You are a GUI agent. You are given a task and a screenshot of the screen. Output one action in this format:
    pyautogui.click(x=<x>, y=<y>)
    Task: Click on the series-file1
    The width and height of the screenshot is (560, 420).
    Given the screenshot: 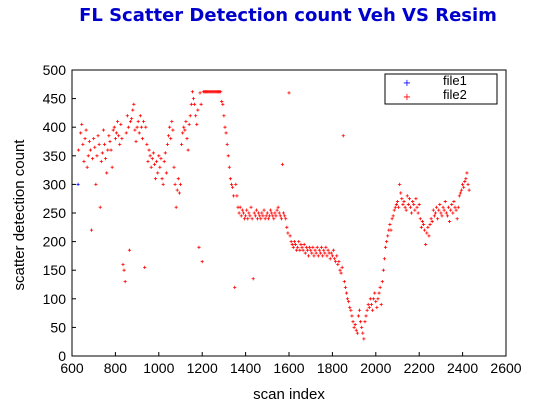 What is the action you would take?
    pyautogui.click(x=78, y=184)
    